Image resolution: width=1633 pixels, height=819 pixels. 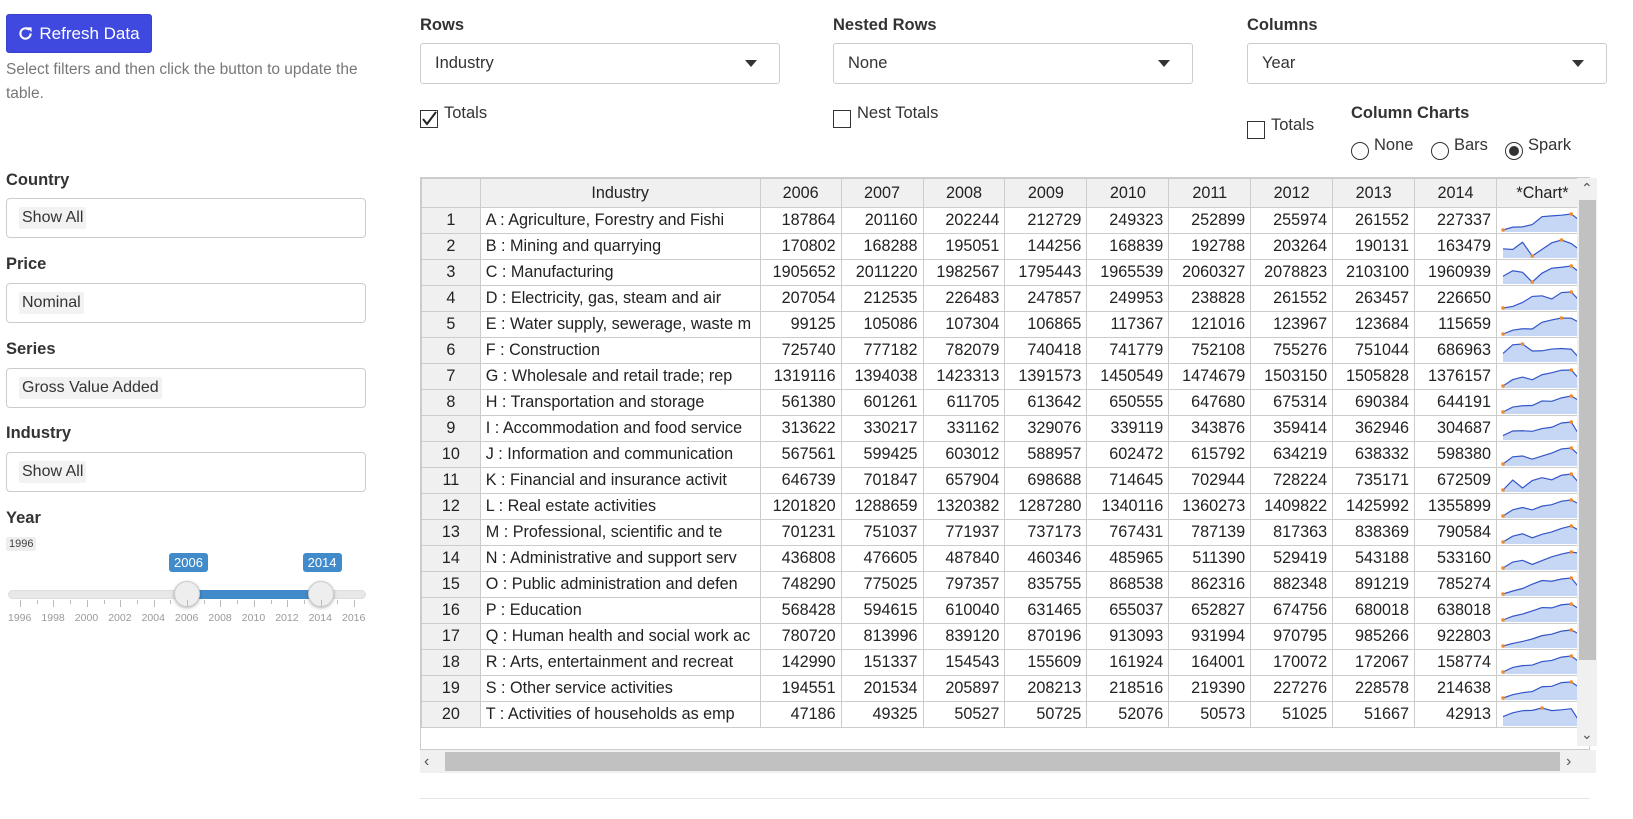 I want to click on country-input: Show All, so click(x=186, y=218).